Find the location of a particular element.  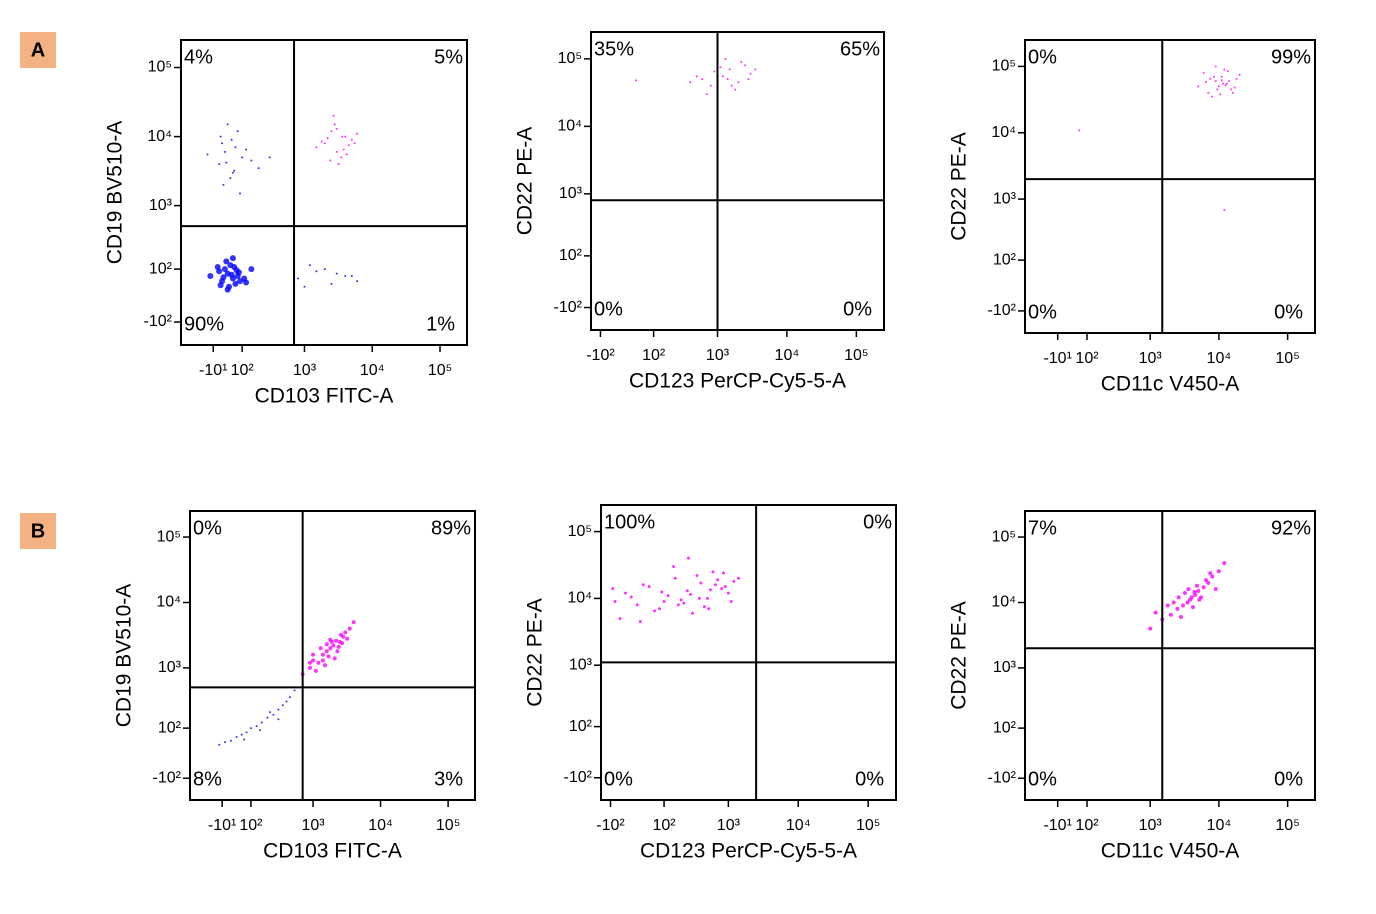

x-tick-label: 10² is located at coordinates (1087, 358).